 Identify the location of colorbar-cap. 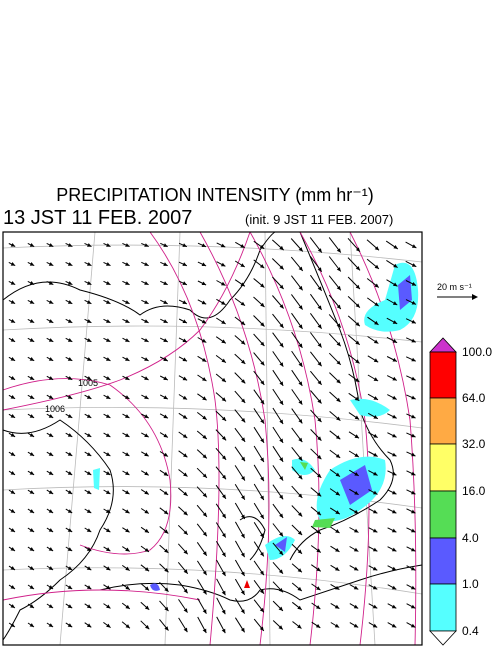
(443, 638).